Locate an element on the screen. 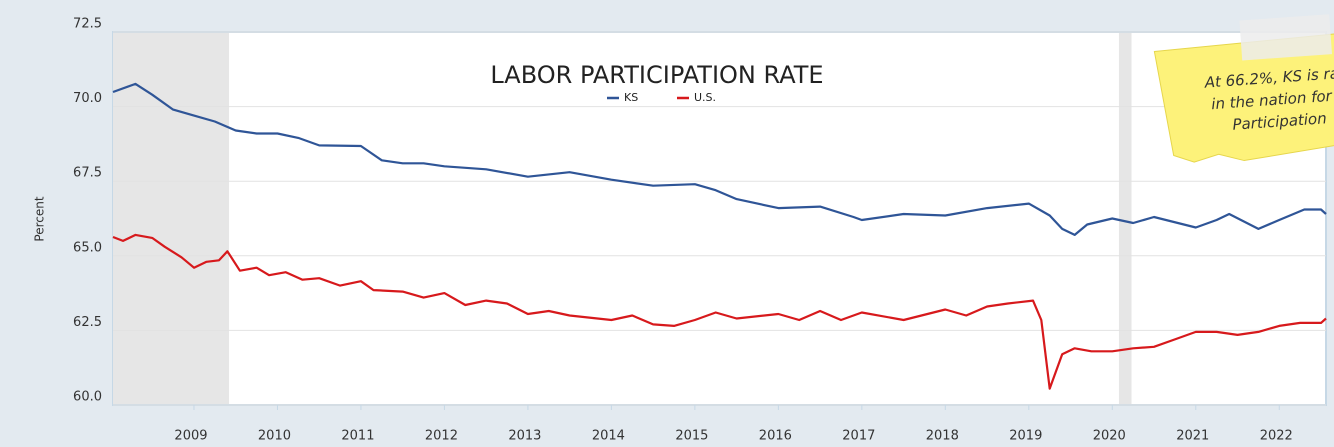 This screenshot has height=447, width=1334. x-tick-label: 2021 is located at coordinates (1192, 436).